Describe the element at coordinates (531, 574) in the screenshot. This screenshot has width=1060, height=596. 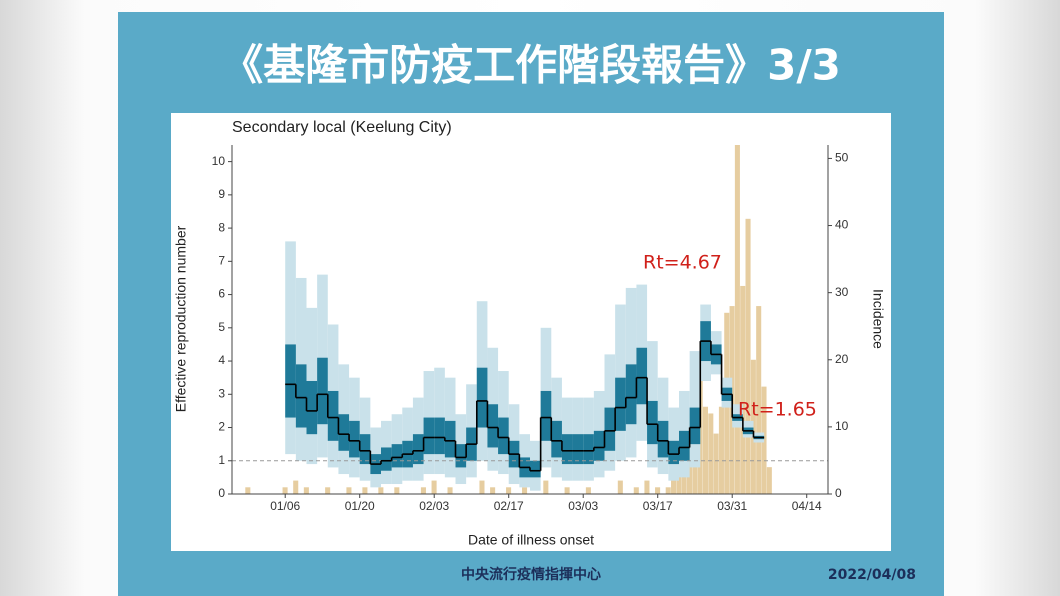
I see `footer-org: 中央流行疫情指揮中心` at that location.